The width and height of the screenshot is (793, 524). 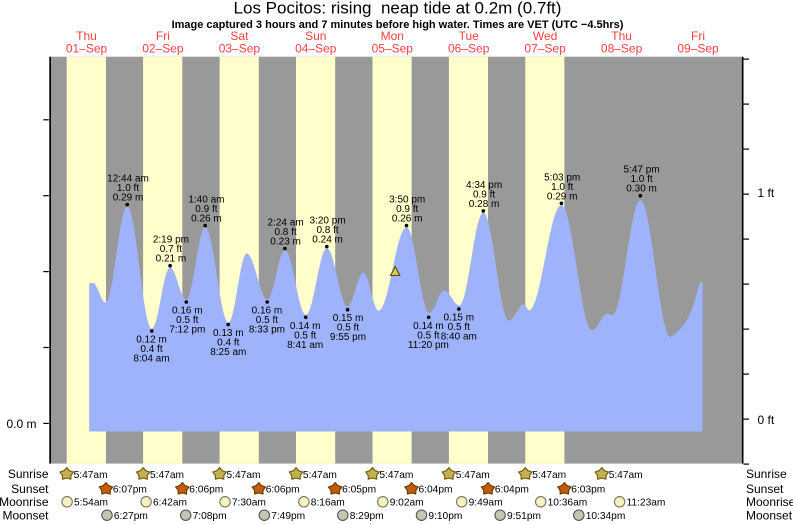 What do you see at coordinates (328, 503) in the screenshot?
I see `svg-text: 8:16am` at bounding box center [328, 503].